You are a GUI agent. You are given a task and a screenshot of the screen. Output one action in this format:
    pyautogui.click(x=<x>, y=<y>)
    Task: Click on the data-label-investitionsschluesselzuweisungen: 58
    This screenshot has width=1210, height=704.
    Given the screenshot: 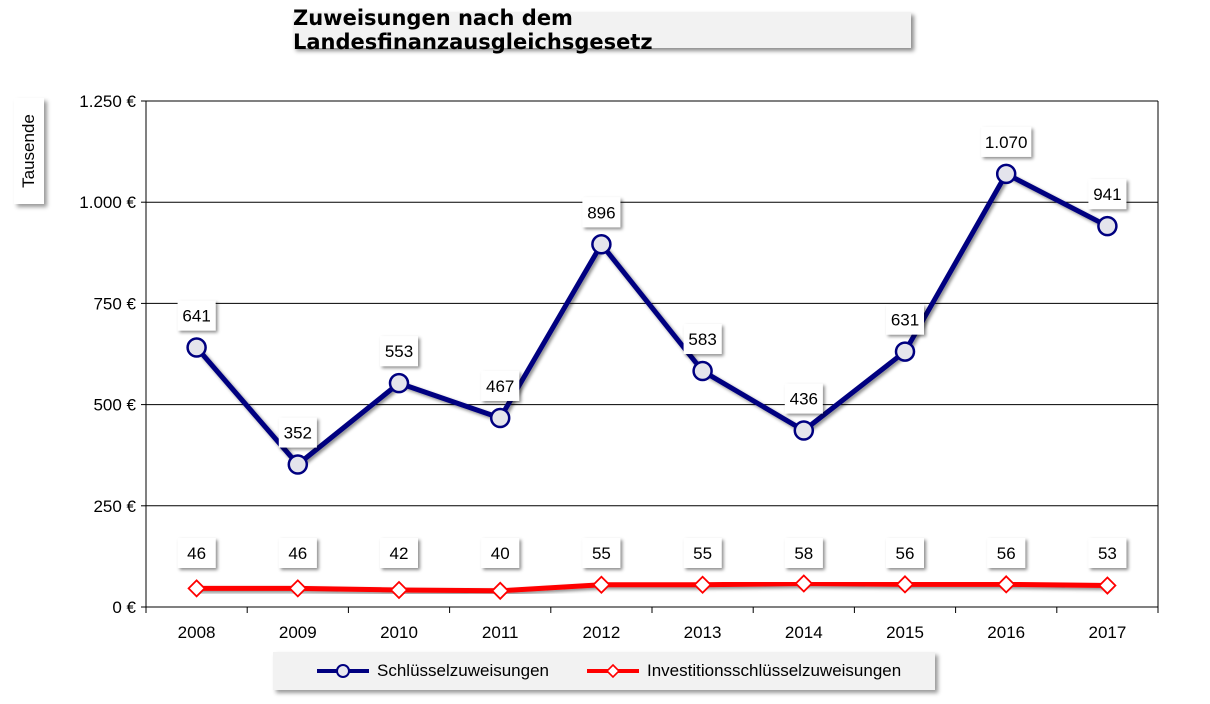 What is the action you would take?
    pyautogui.click(x=803, y=553)
    